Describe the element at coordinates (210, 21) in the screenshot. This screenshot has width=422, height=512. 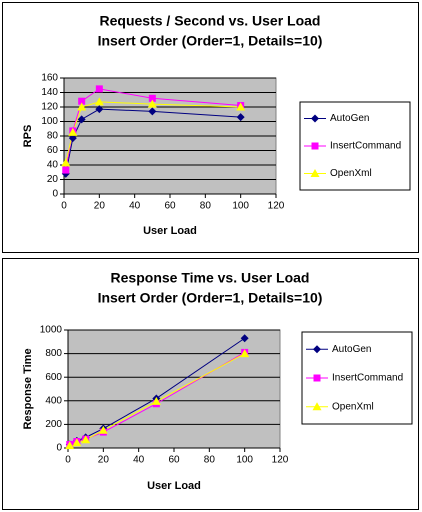
I see `chart-title: Requests / Second vs. User Load` at that location.